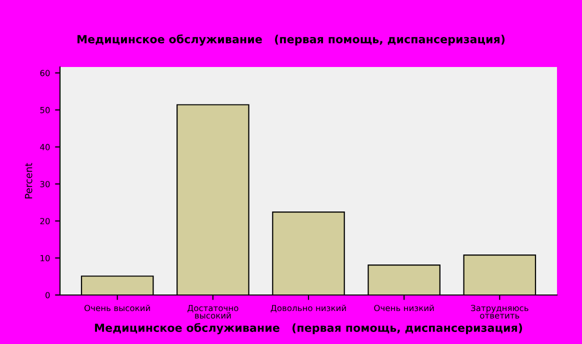 Image resolution: width=582 pixels, height=344 pixels. I want to click on y-tick-label: 30, so click(45, 184).